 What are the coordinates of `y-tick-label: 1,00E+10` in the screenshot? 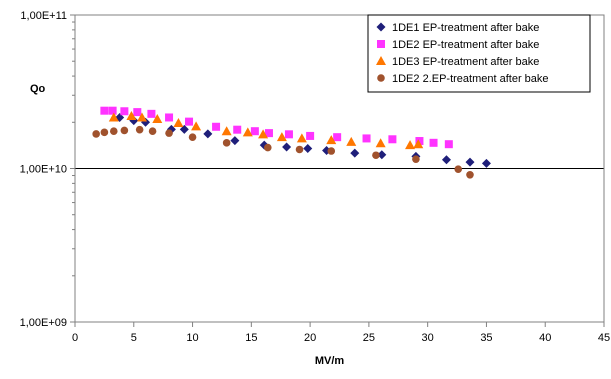 It's located at (43, 170).